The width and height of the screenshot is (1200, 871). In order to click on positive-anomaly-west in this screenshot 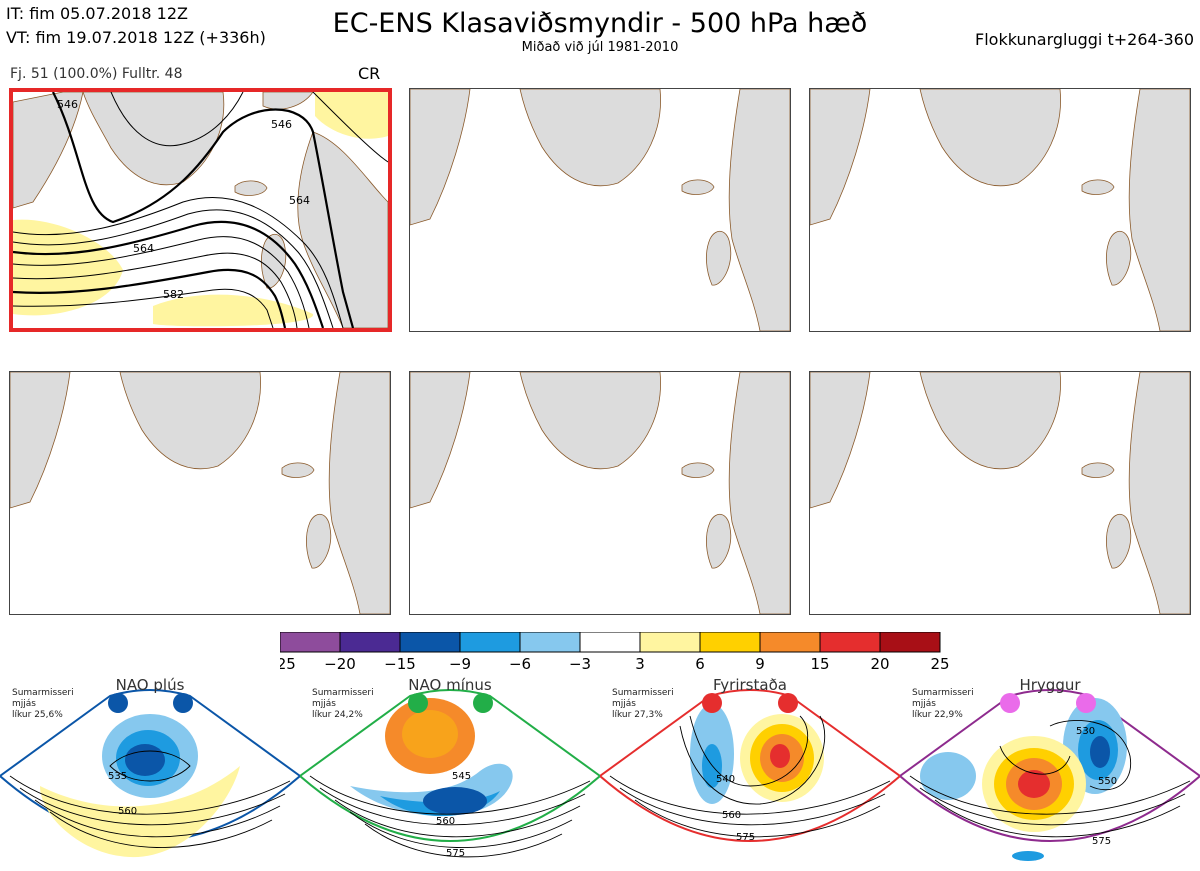, I will do `click(68, 267)`.